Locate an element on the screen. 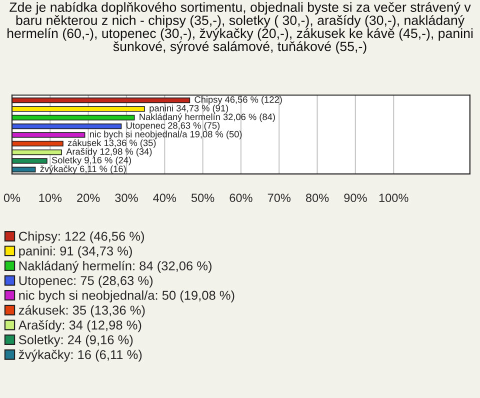  x-tick-label: 30% is located at coordinates (126, 198).